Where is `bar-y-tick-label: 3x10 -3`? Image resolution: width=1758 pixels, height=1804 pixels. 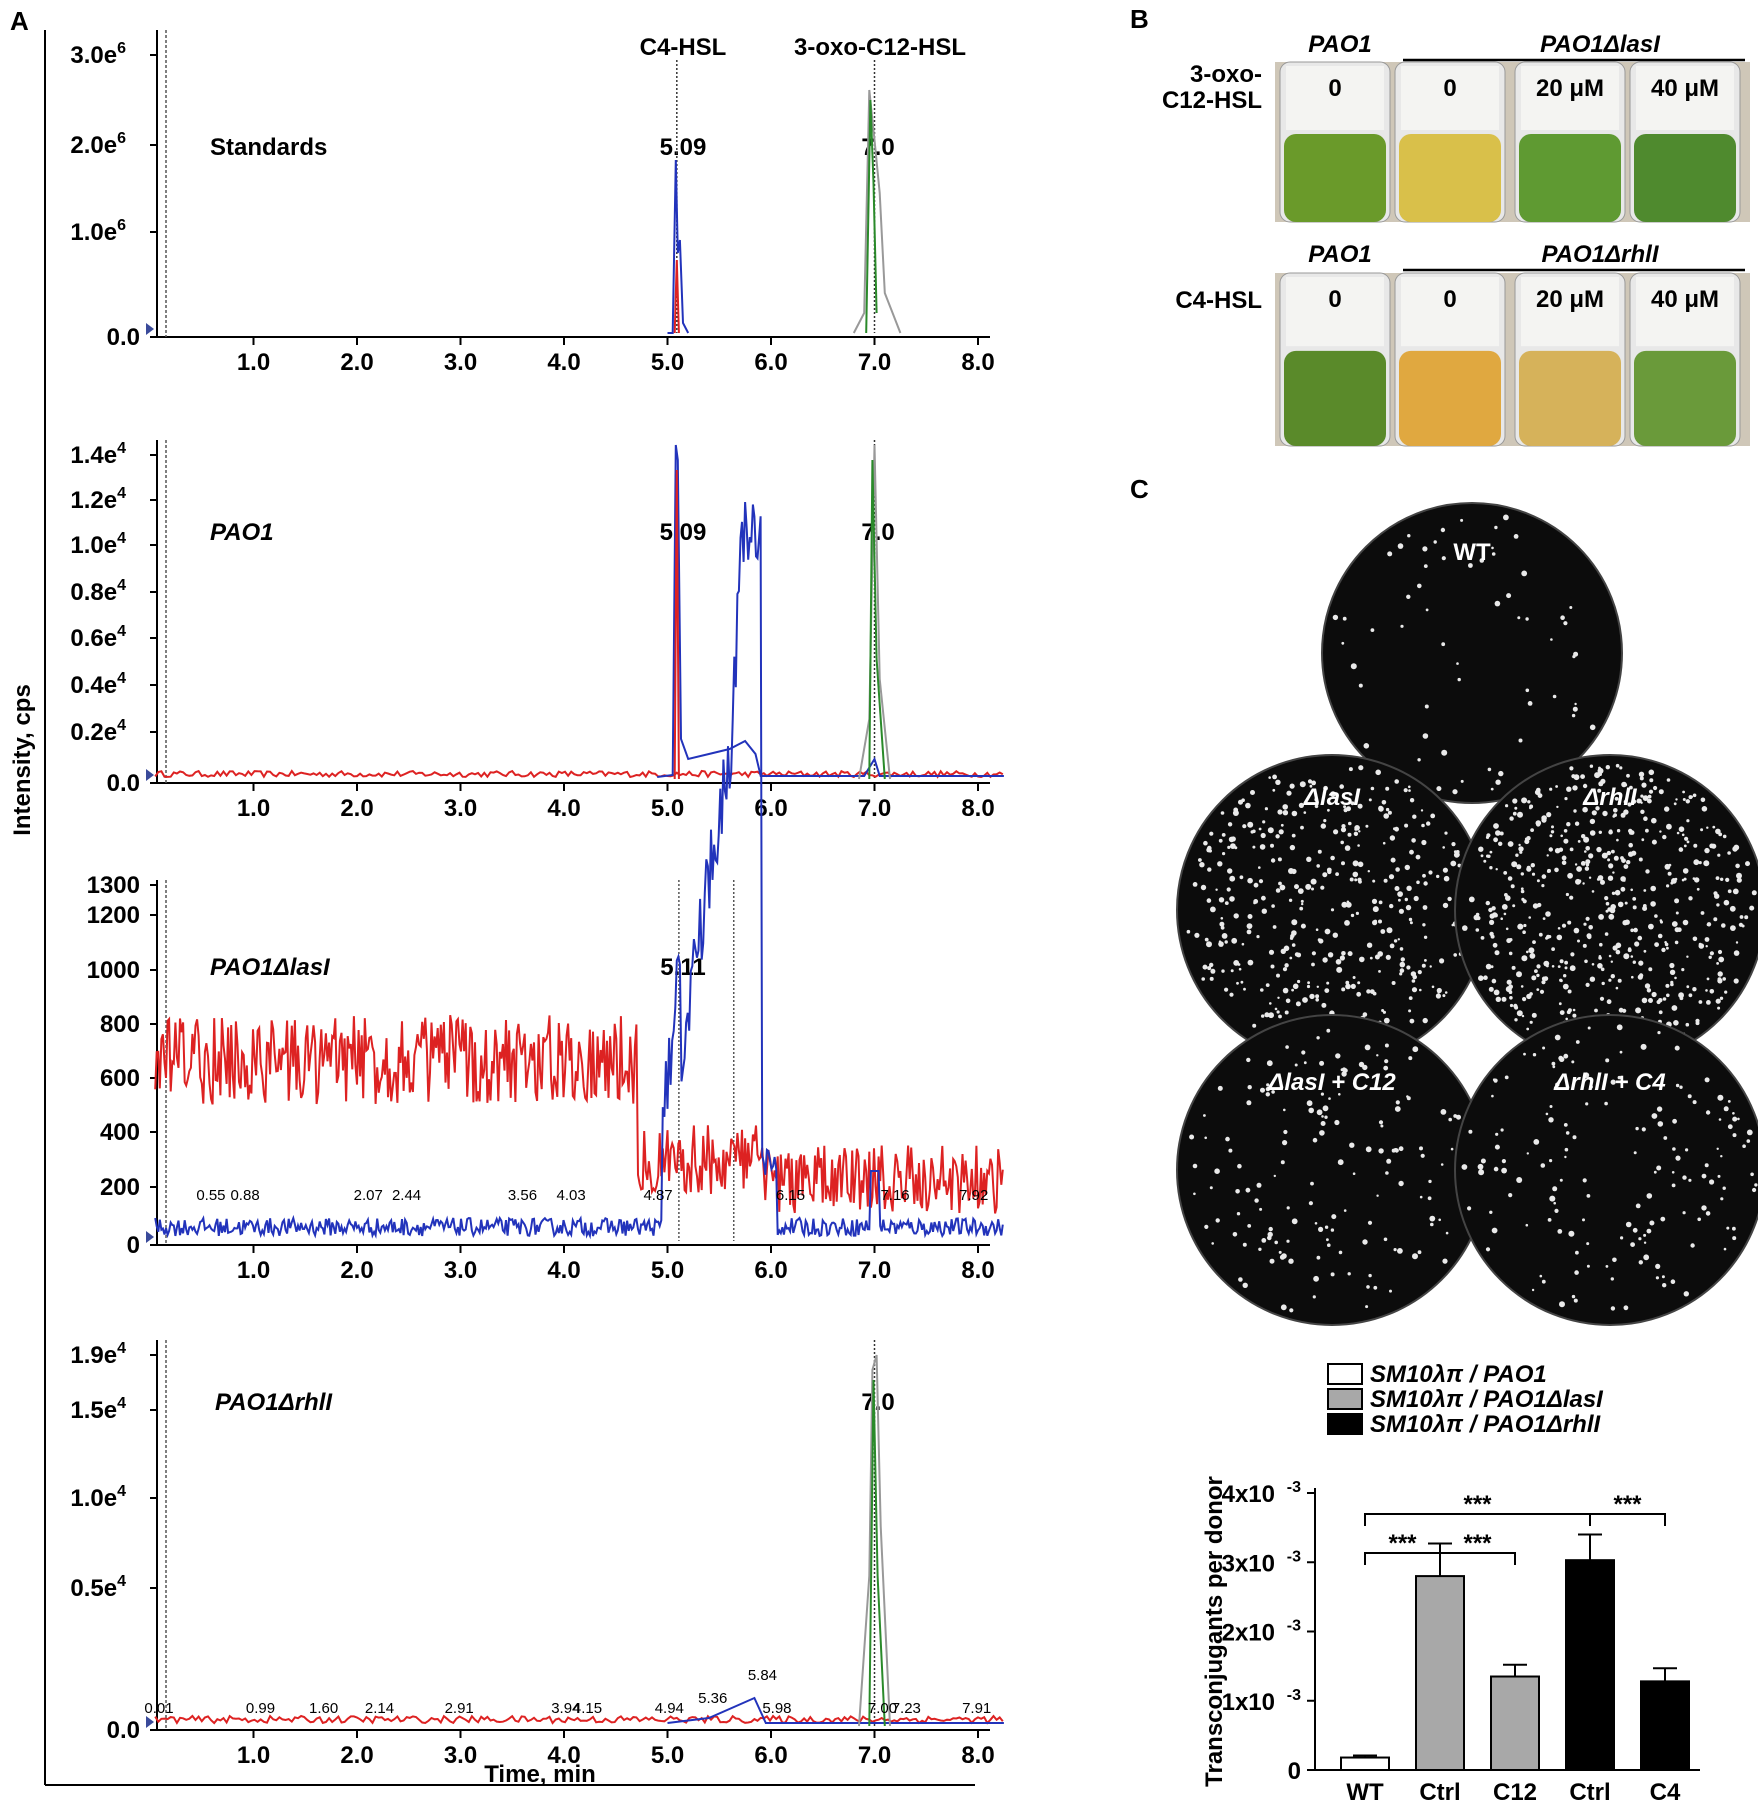
bar-y-tick-label: 3x10 -3 is located at coordinates (1261, 1562).